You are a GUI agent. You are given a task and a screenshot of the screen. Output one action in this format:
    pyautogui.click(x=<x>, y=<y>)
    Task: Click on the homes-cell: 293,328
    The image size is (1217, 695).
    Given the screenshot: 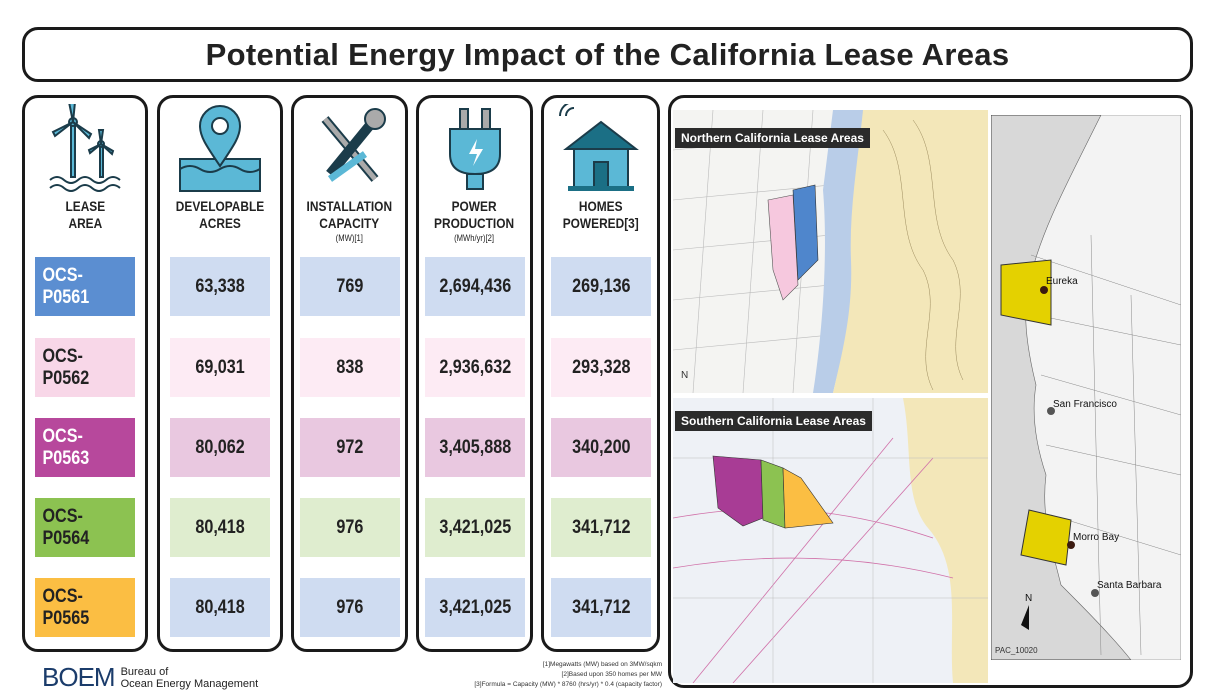 What is the action you would take?
    pyautogui.click(x=601, y=367)
    